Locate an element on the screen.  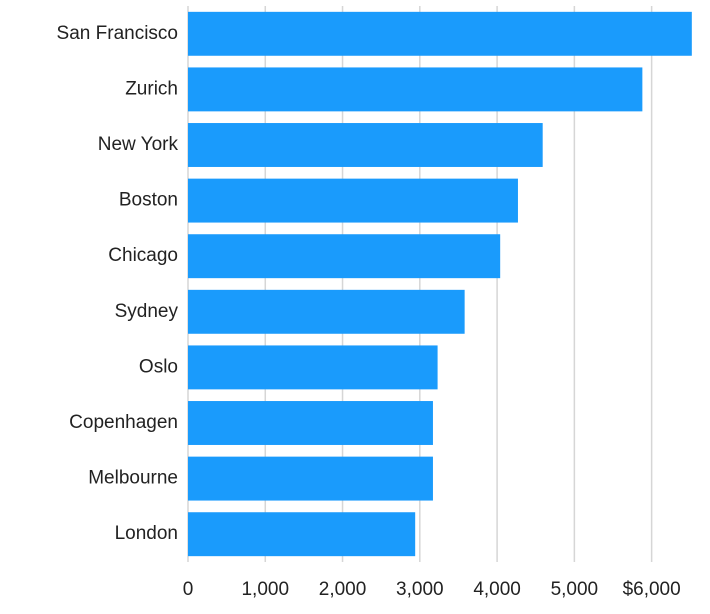
y-tick-label: Zurich is located at coordinates (151, 88).